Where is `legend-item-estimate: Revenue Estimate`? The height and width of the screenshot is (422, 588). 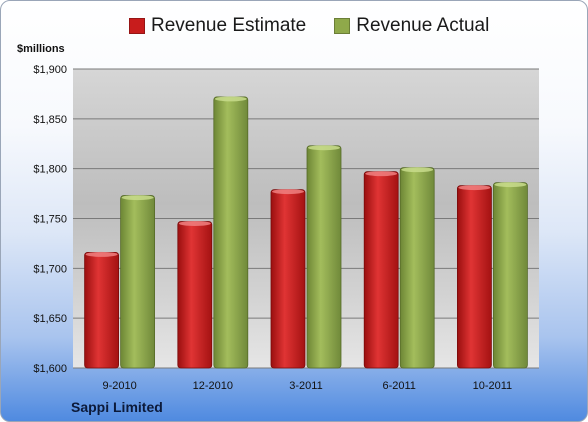
legend-item-estimate: Revenue Estimate is located at coordinates (217, 26).